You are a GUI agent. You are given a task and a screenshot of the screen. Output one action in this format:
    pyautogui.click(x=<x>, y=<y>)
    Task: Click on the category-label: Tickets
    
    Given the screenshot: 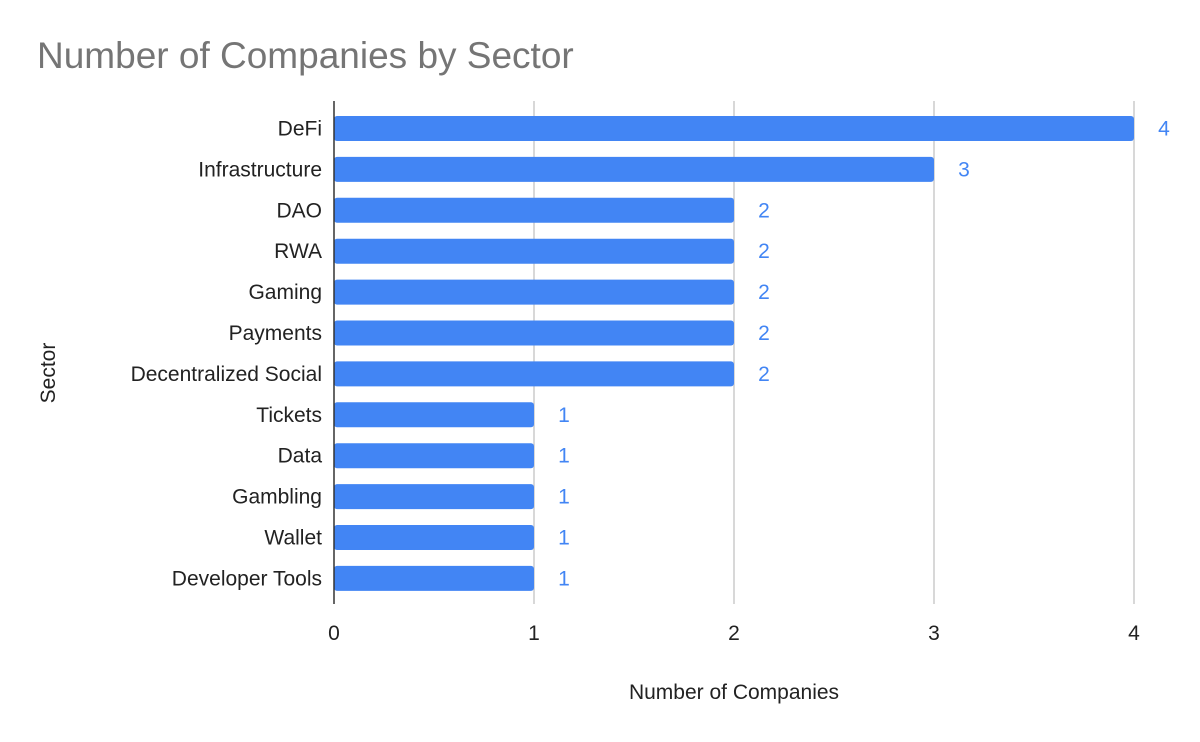 What is the action you would take?
    pyautogui.click(x=289, y=415)
    